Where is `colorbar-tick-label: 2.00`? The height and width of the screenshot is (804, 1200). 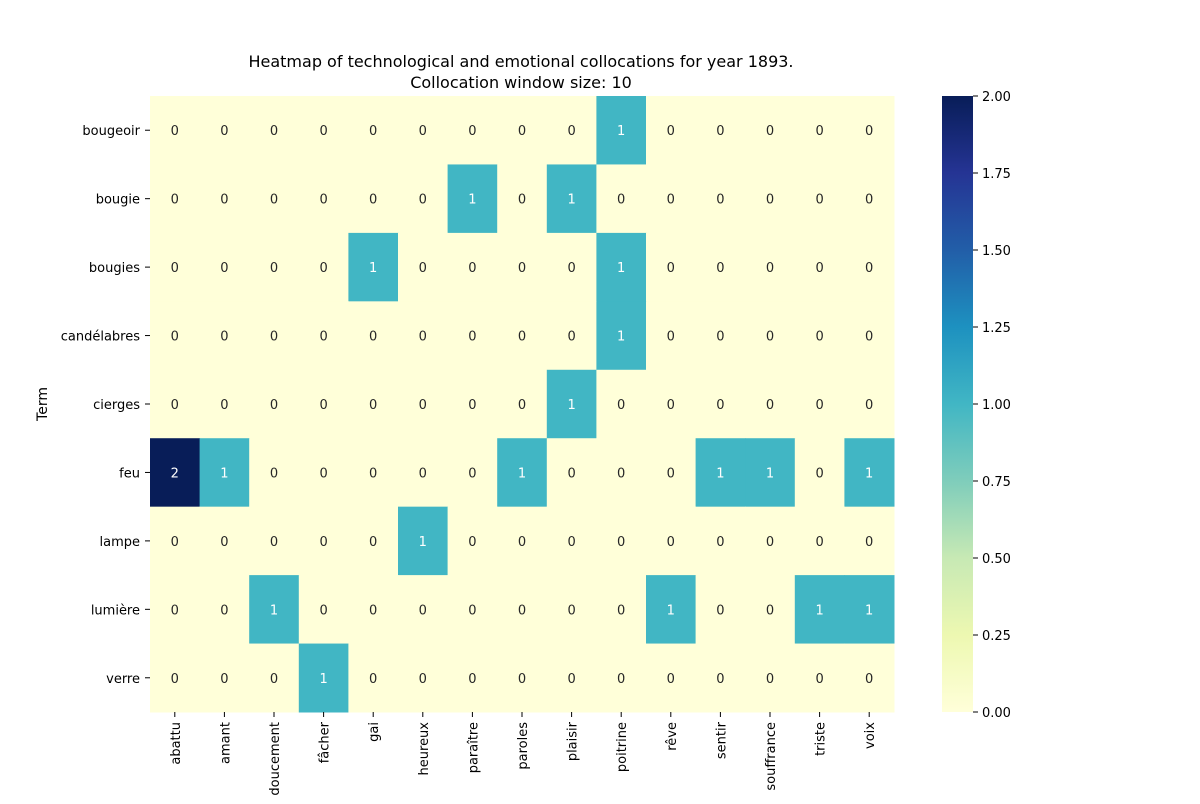 colorbar-tick-label: 2.00 is located at coordinates (996, 97).